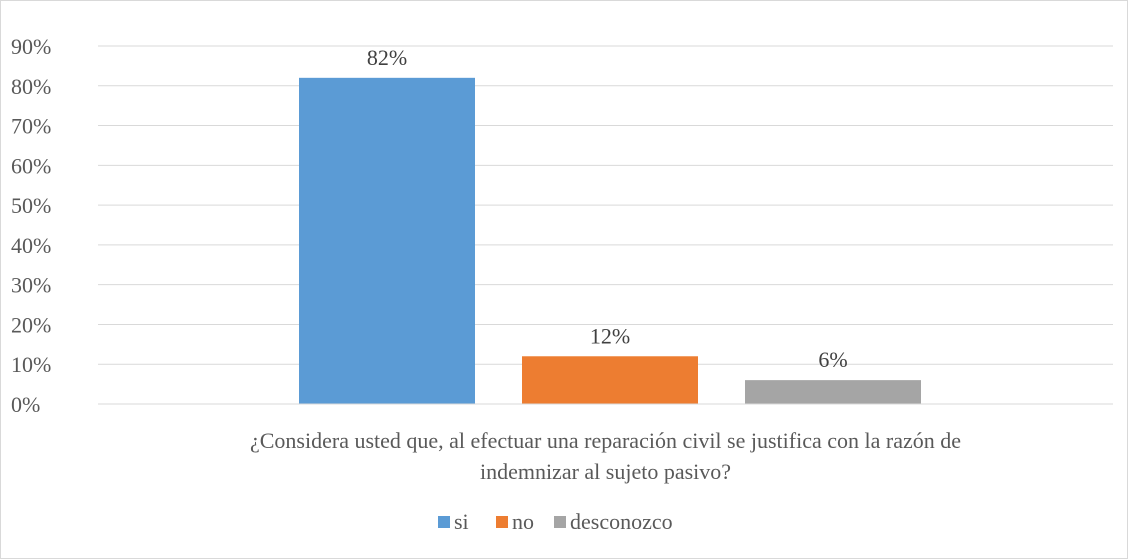 This screenshot has height=560, width=1128. Describe the element at coordinates (31, 285) in the screenshot. I see `y-tick-label: 30%` at that location.